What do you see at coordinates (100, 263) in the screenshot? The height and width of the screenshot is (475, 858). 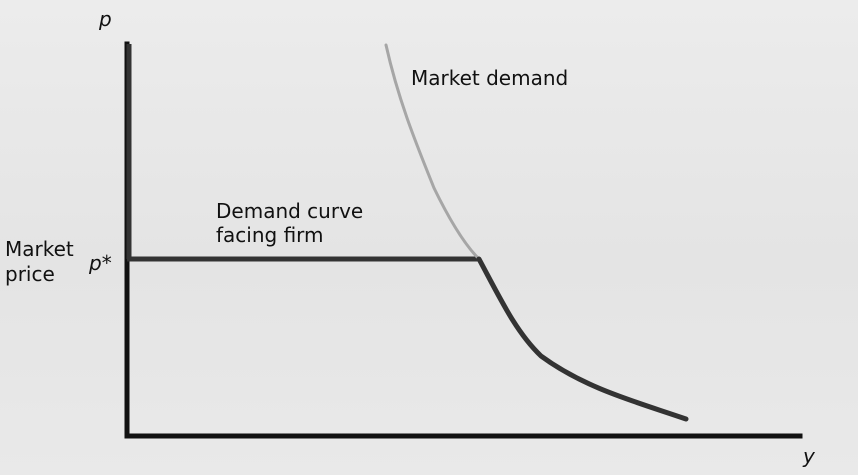 I see `market-price-p-star-label: p*` at bounding box center [100, 263].